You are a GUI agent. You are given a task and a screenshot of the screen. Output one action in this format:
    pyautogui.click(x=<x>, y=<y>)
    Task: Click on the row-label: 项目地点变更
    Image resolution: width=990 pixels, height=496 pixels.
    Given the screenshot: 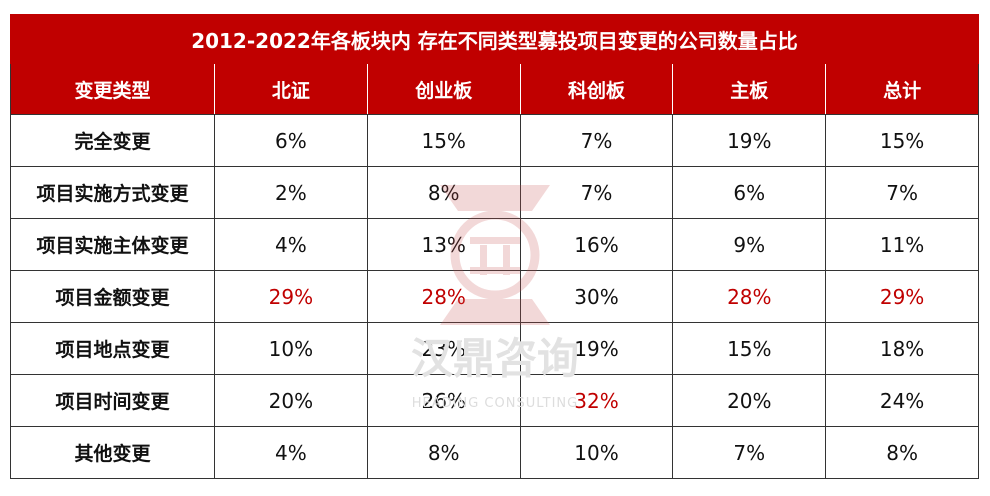 What is the action you would take?
    pyautogui.click(x=112, y=348)
    